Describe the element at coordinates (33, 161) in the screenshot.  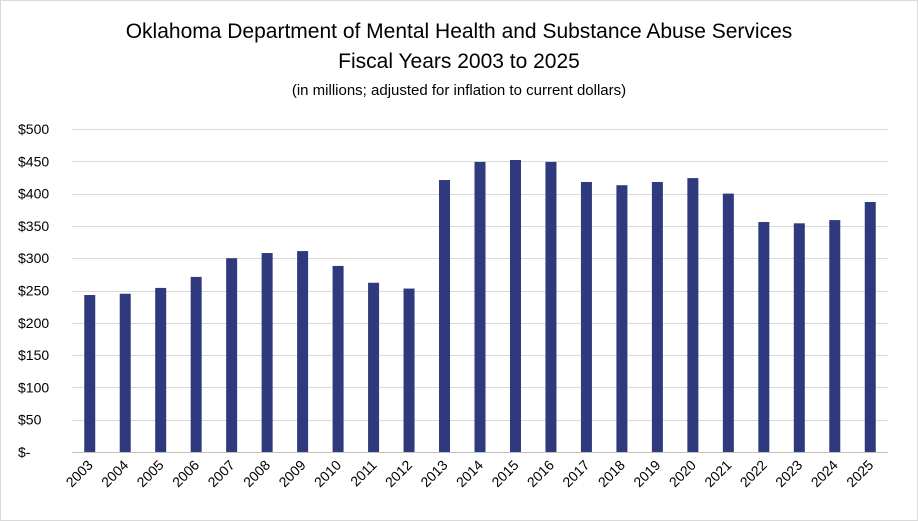
I see `y-tick-label: $450` at that location.